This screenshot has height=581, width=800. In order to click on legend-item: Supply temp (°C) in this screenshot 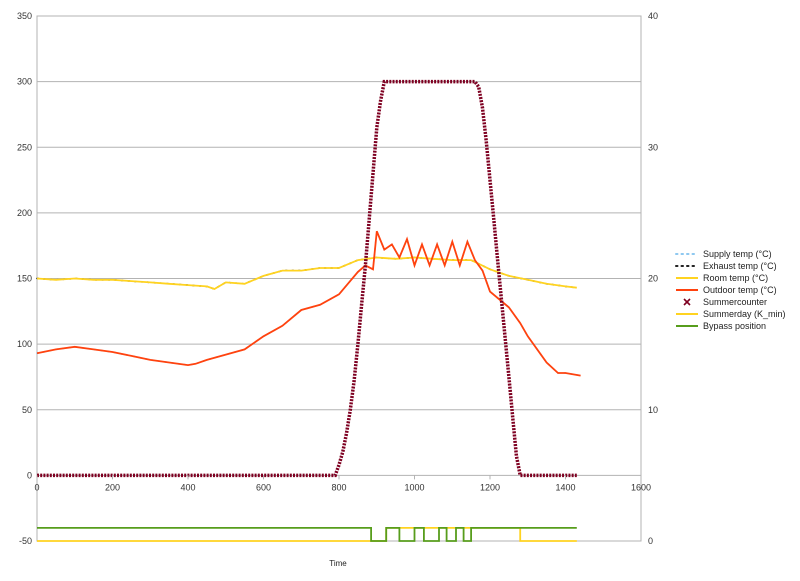, I will do `click(723, 254)`.